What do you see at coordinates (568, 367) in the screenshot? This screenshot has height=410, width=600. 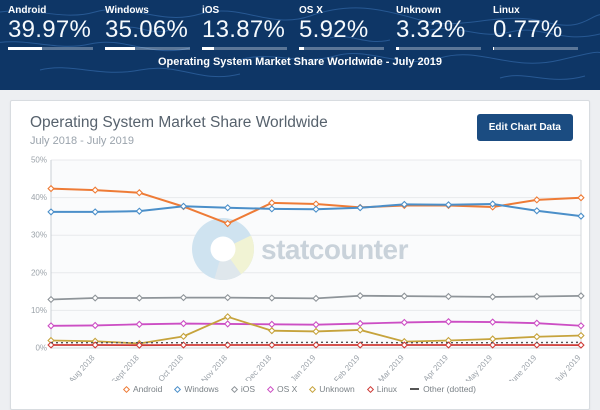 I see `x-axis-label: July 2019` at bounding box center [568, 367].